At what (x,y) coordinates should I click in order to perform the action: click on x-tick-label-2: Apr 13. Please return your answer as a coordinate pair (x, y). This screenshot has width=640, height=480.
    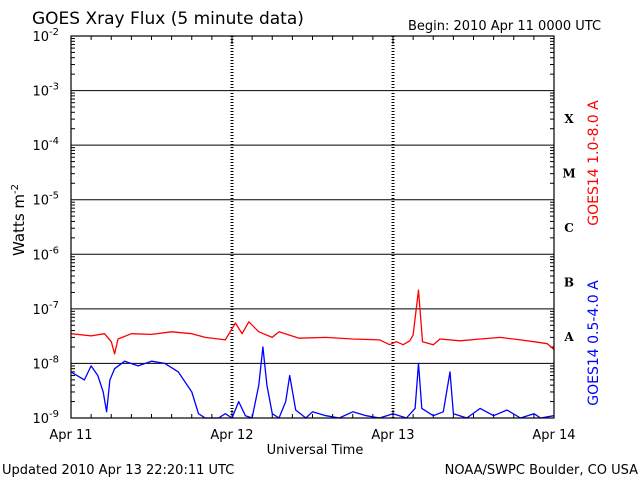
    Looking at the image, I should click on (392, 435).